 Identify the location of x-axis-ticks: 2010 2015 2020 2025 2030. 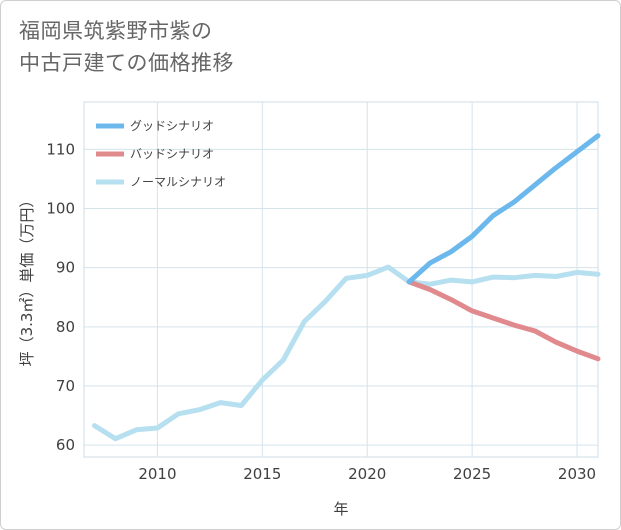
(367, 474).